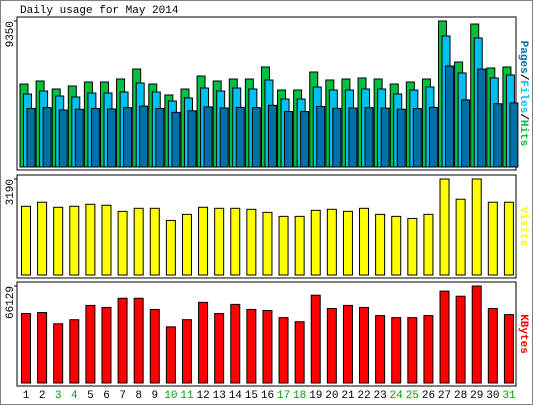  I want to click on x-tick-label: 28, so click(460, 396).